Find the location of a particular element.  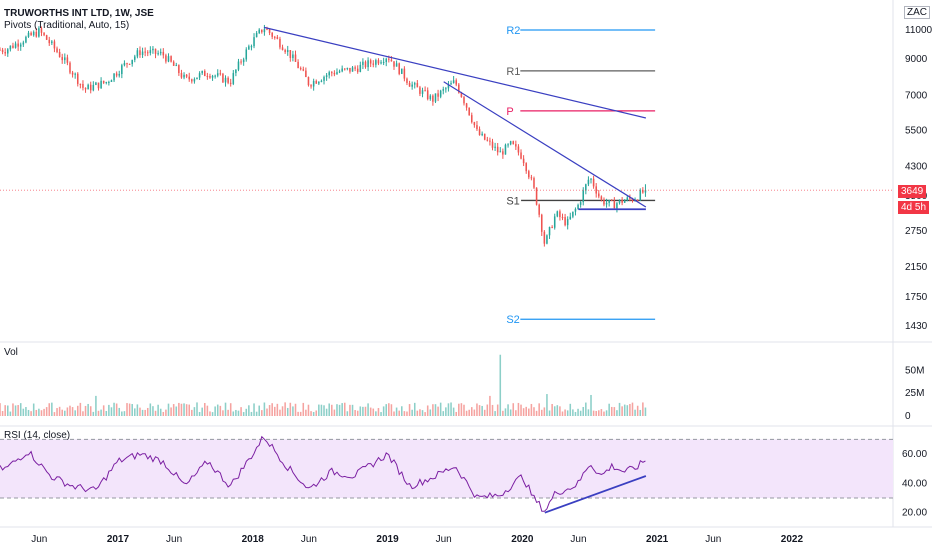

pivot-label-s2: S2 is located at coordinates (512, 320).